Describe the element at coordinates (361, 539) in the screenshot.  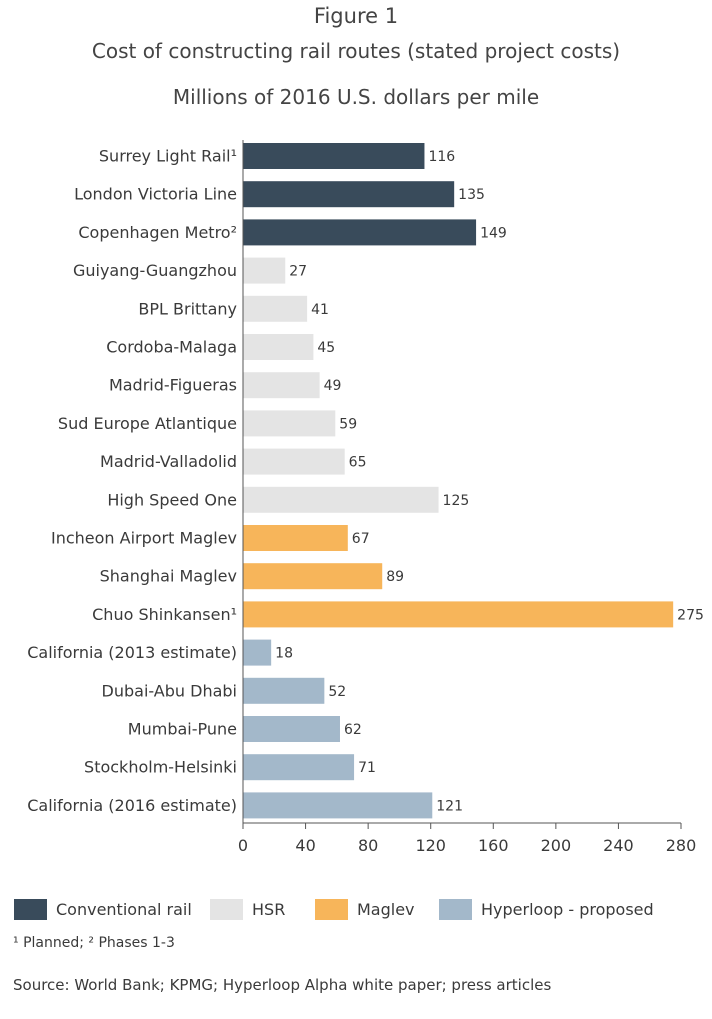
I see `value-label: 67` at that location.